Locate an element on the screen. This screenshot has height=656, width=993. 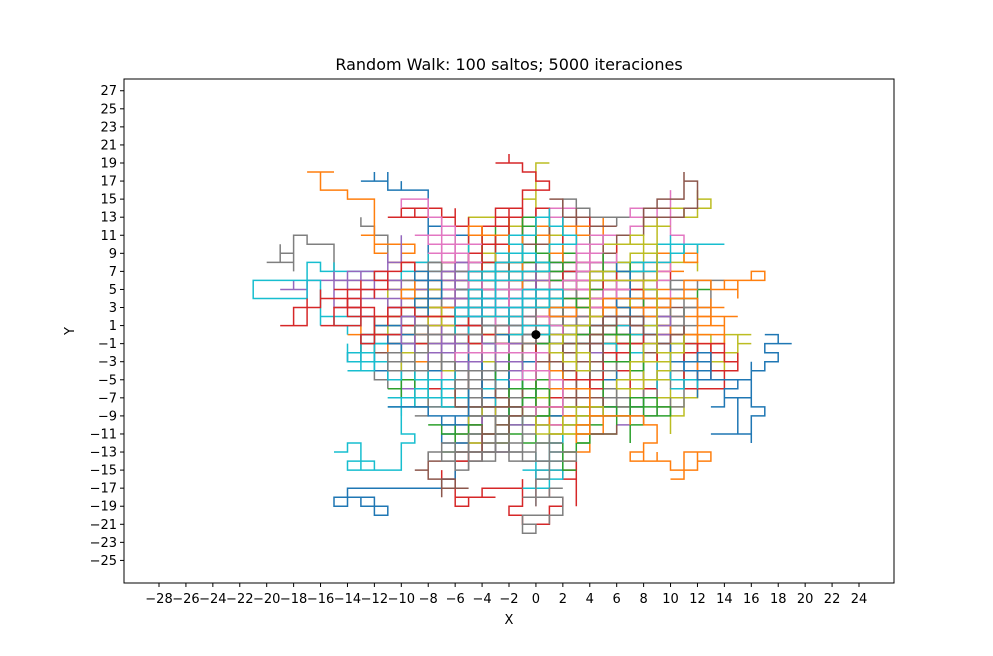
x-tick-label: 8 is located at coordinates (643, 599).